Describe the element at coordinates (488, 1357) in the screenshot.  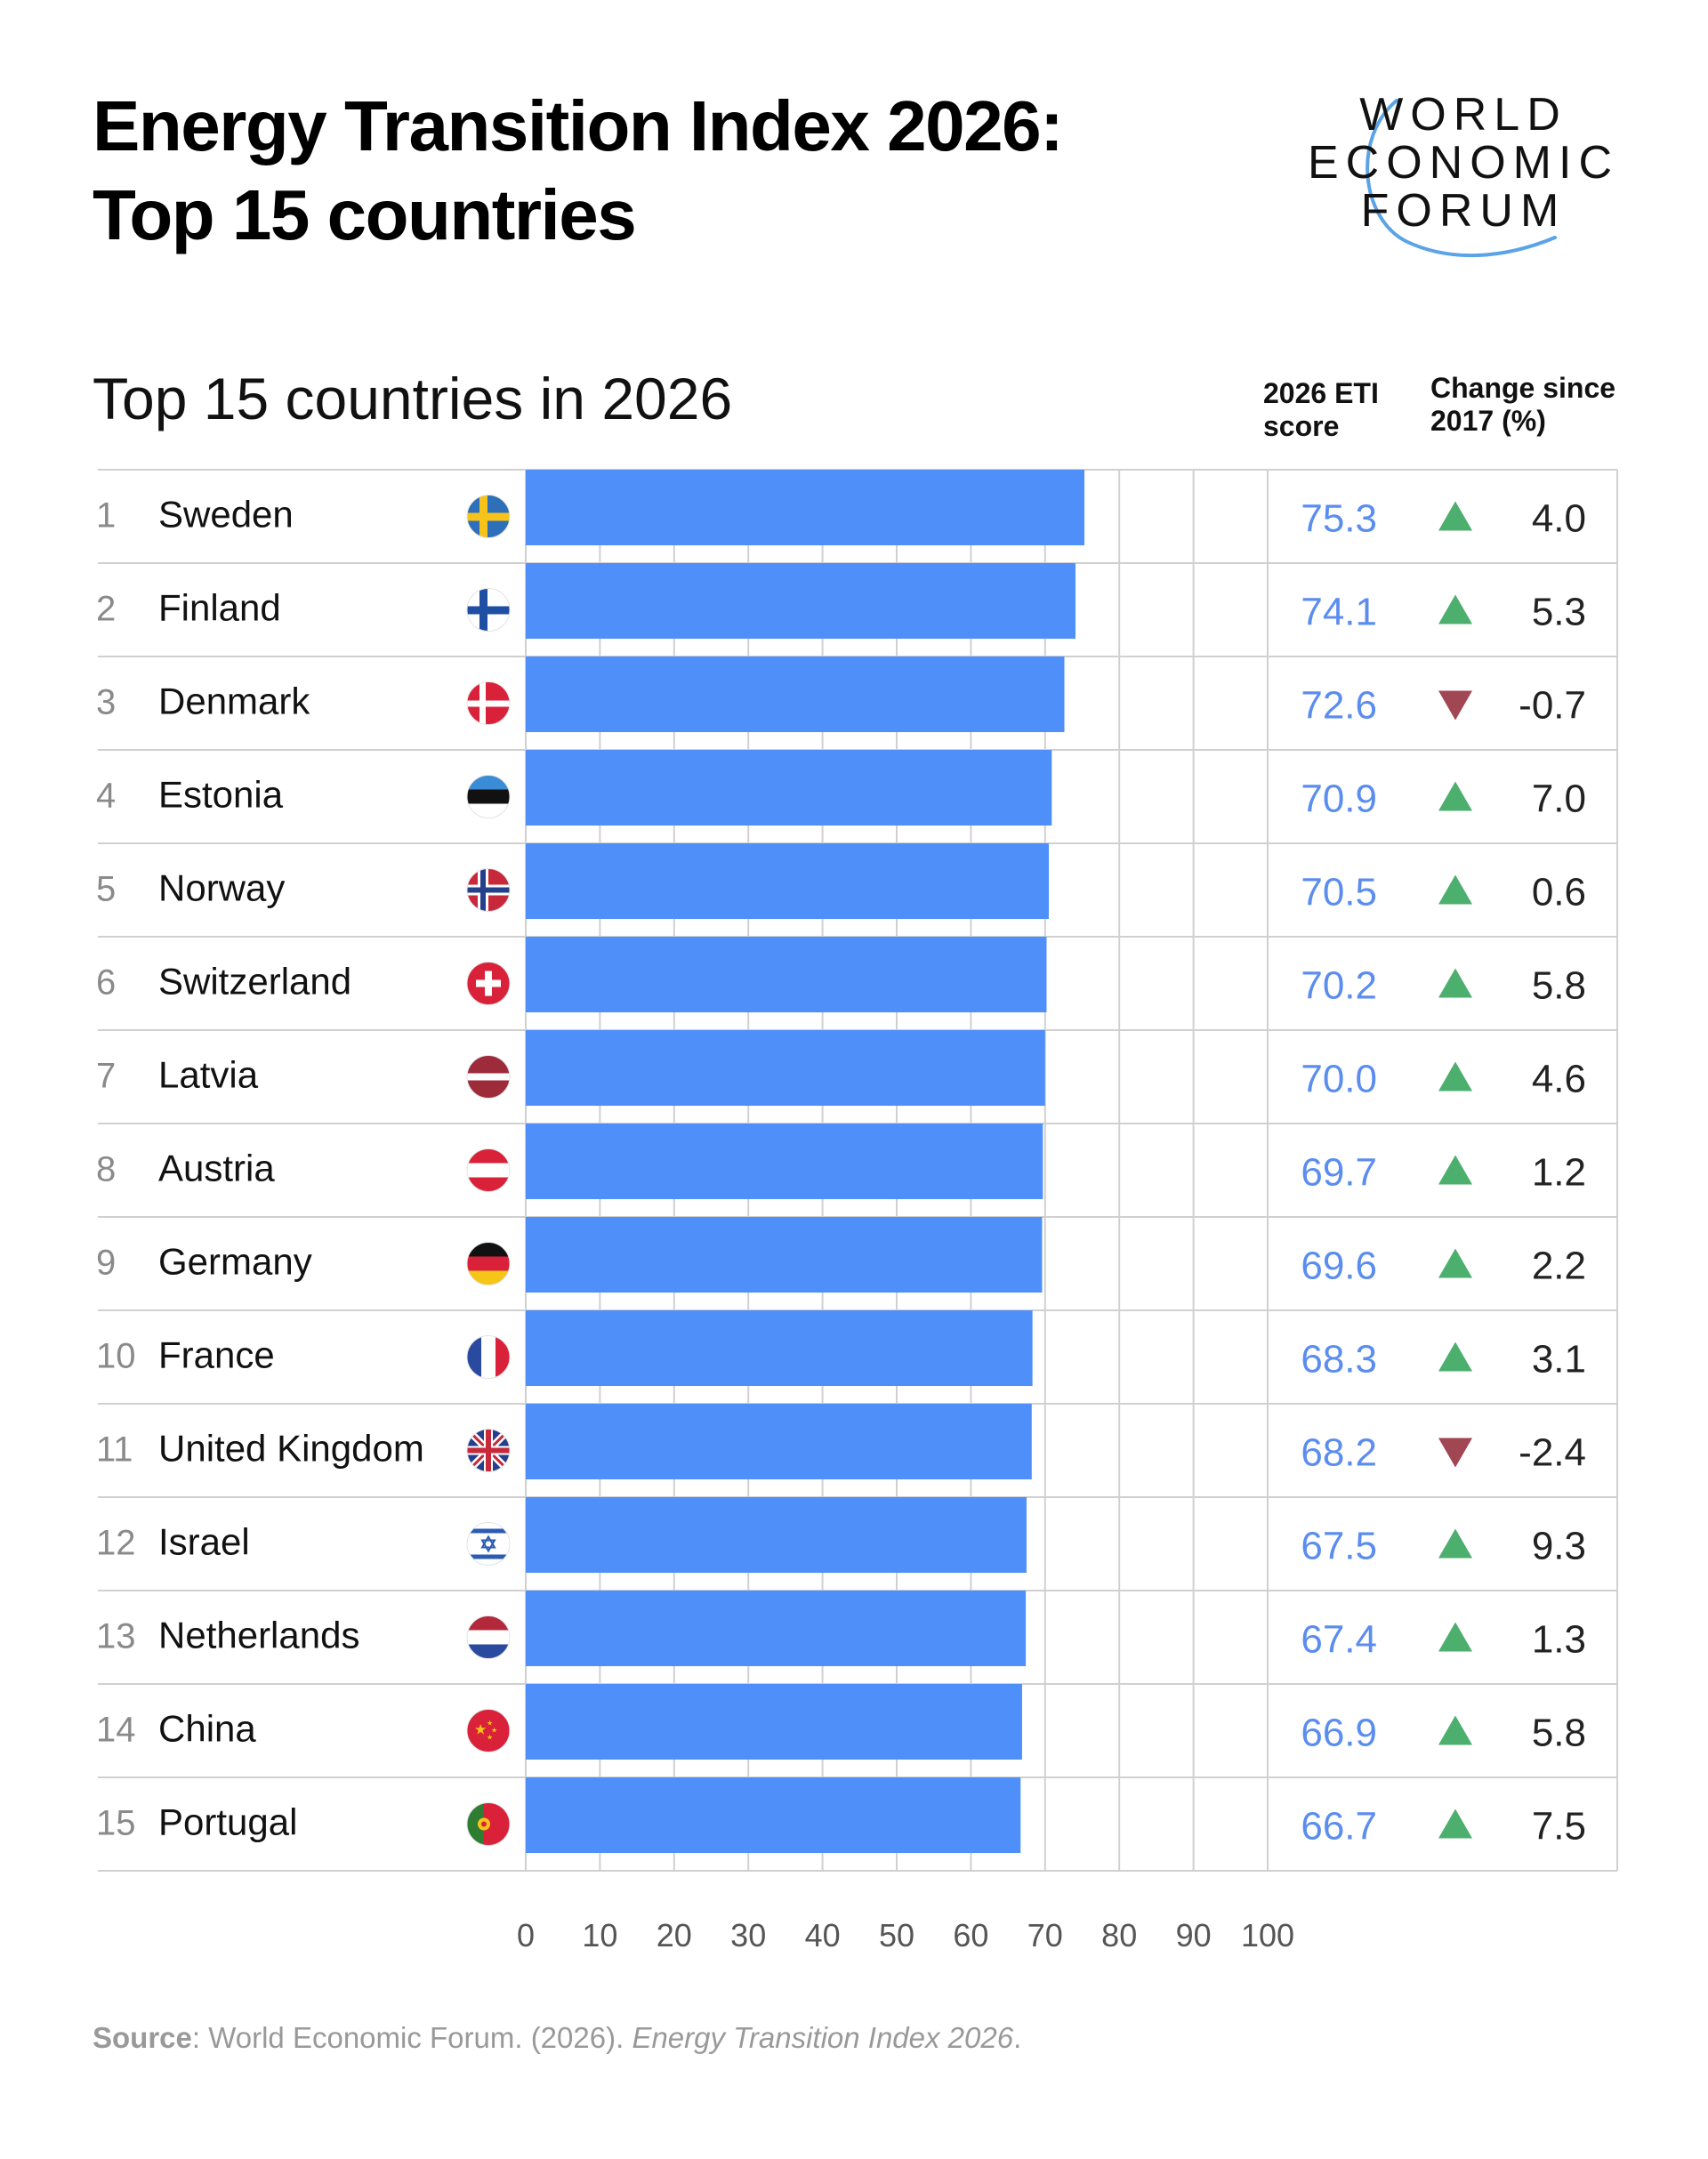
I see `france-flag` at that location.